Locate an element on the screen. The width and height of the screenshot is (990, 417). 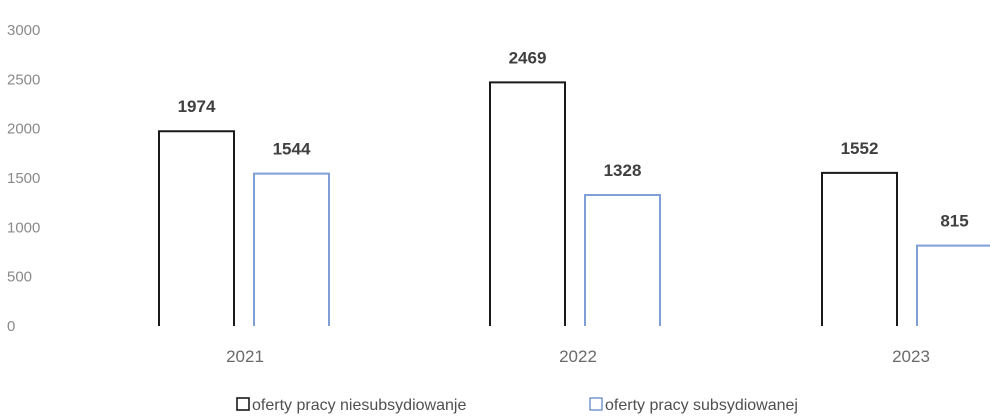
x-axis-labels: 2021 2022 2023 is located at coordinates (578, 356).